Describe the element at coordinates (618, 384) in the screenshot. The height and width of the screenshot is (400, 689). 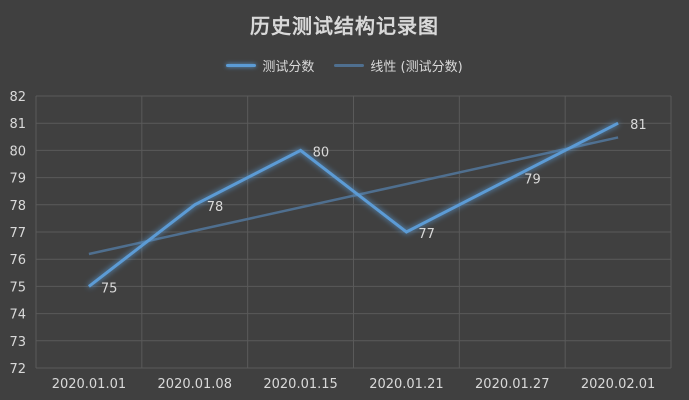
I see `x-tick-label: 2020.02.01` at that location.